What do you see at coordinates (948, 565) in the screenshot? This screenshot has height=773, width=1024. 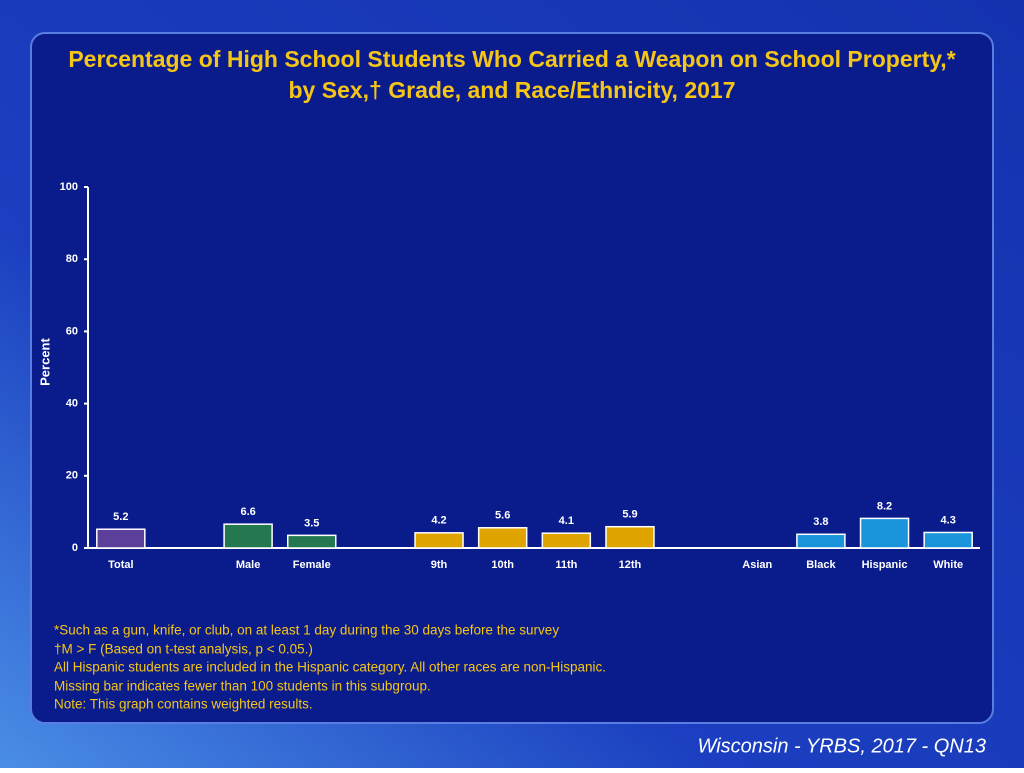 I see `x-tick-label: White` at bounding box center [948, 565].